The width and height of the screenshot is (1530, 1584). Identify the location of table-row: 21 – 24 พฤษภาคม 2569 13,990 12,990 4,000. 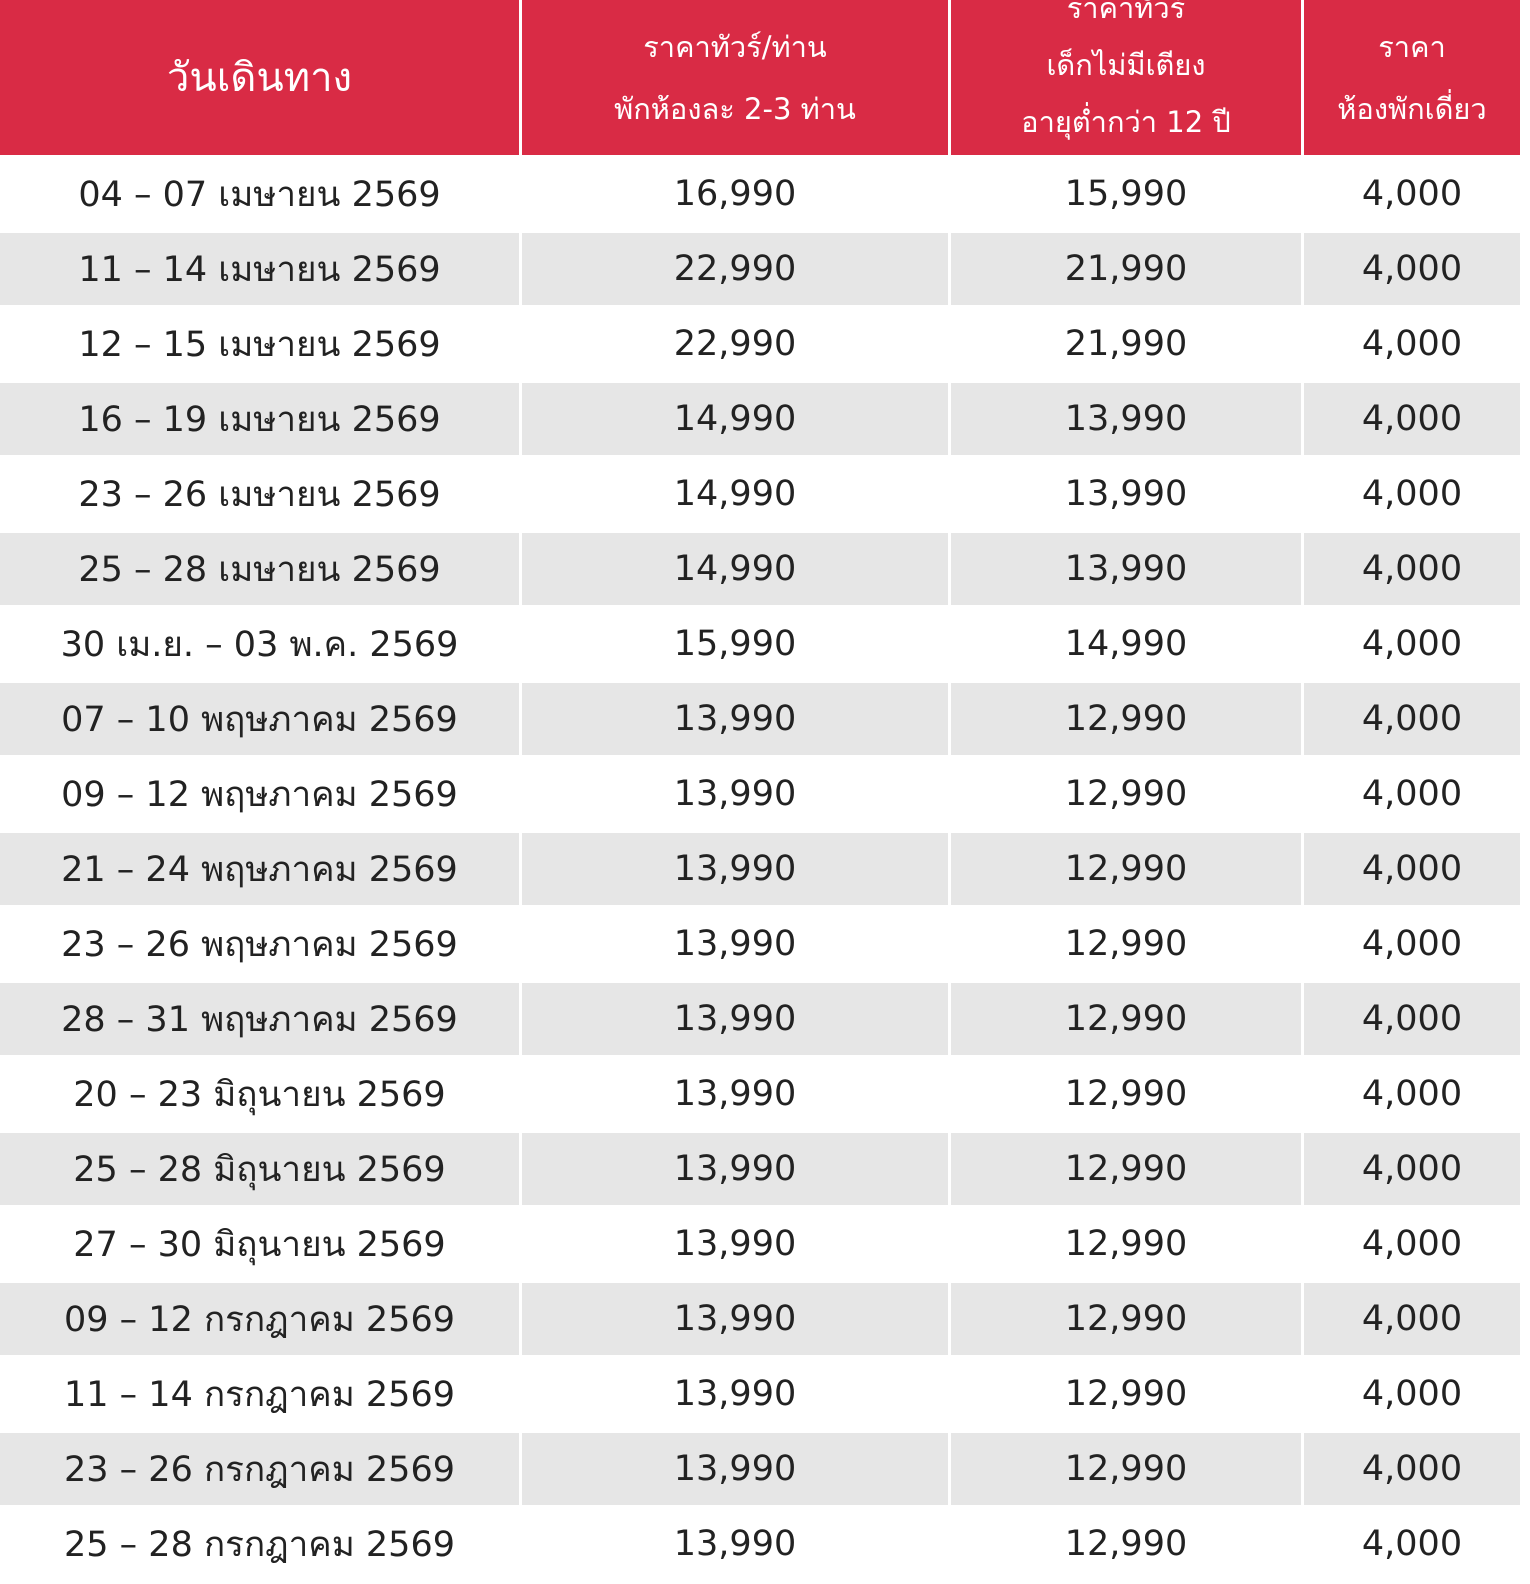
(760, 867).